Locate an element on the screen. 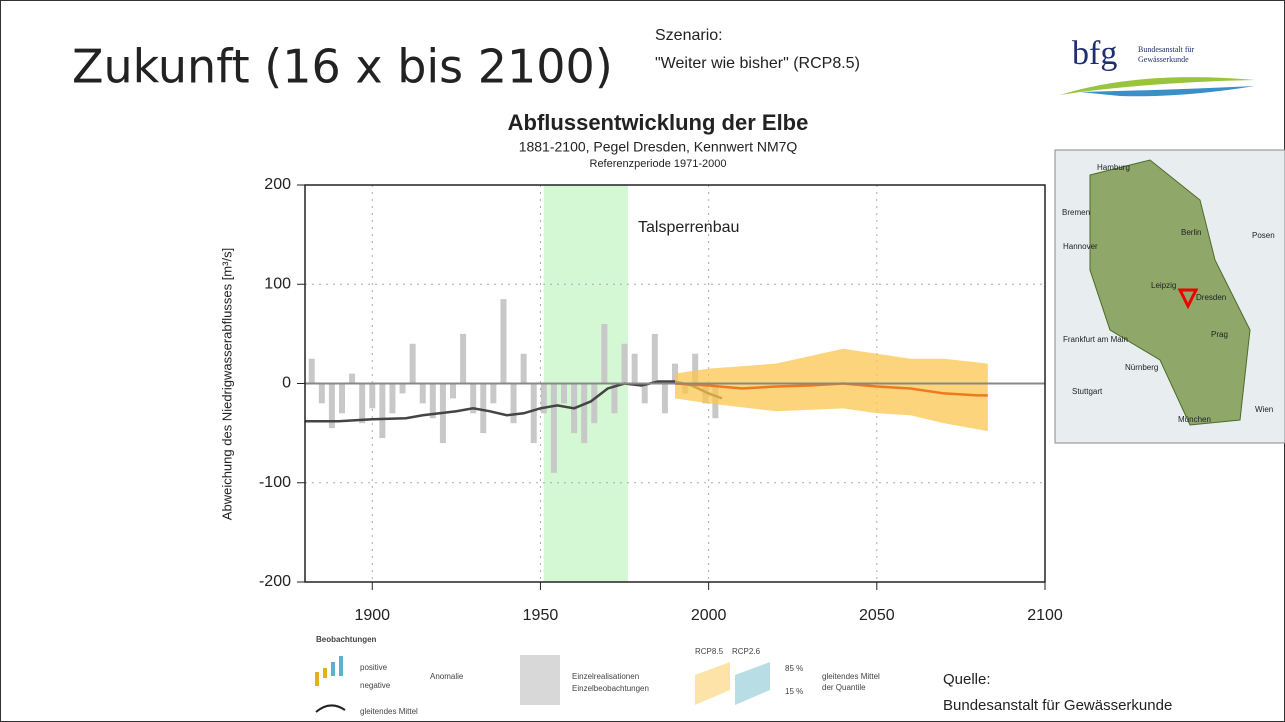  map-label: Posen is located at coordinates (1263, 235).